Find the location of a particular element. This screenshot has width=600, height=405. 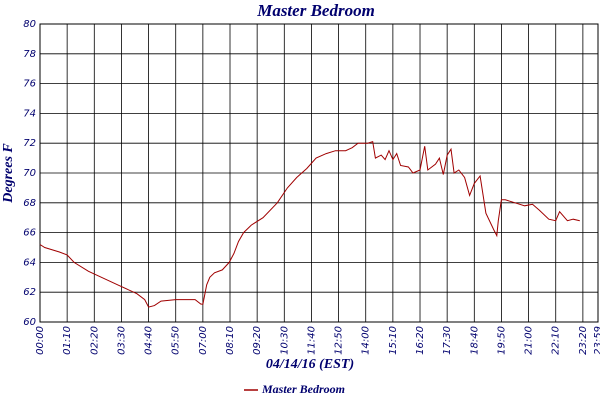

y-tick-label: 80 is located at coordinates (29, 24).